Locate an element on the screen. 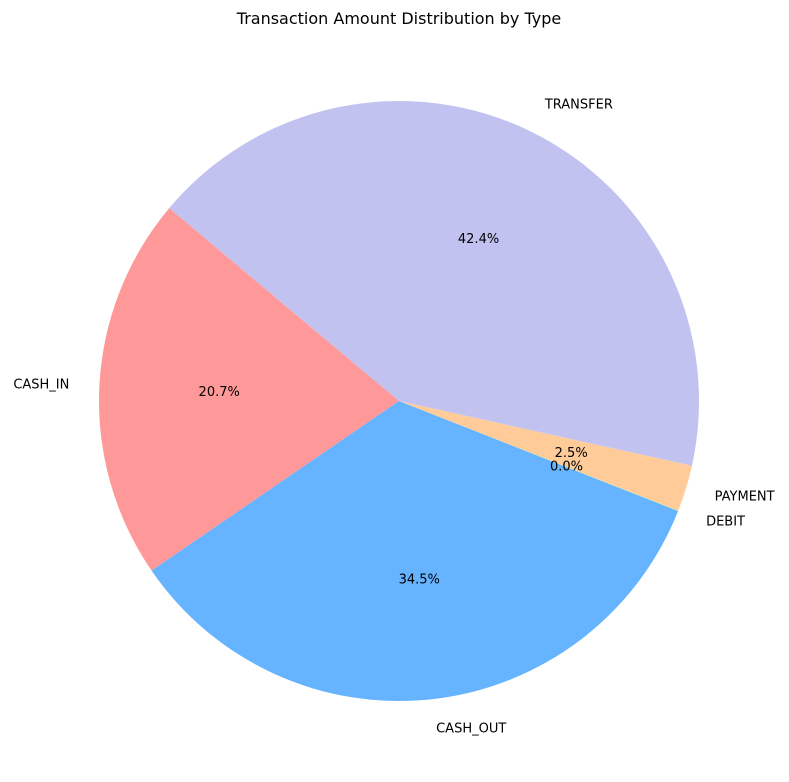 The height and width of the screenshot is (782, 789). pct-label-cash-out: 34.5% is located at coordinates (419, 579).